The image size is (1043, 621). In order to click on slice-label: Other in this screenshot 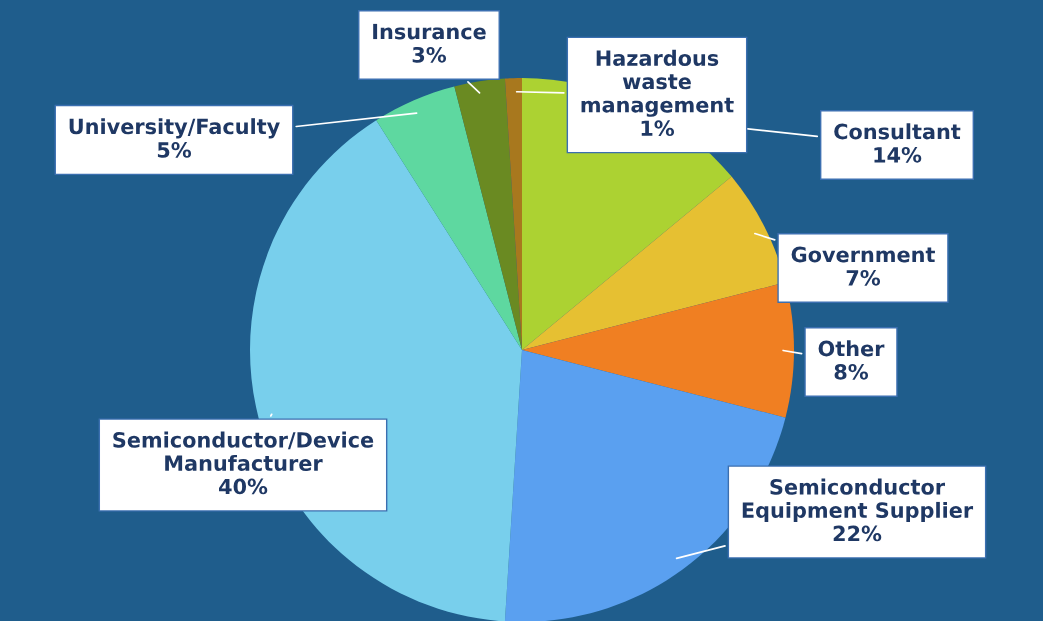, I will do `click(851, 348)`.